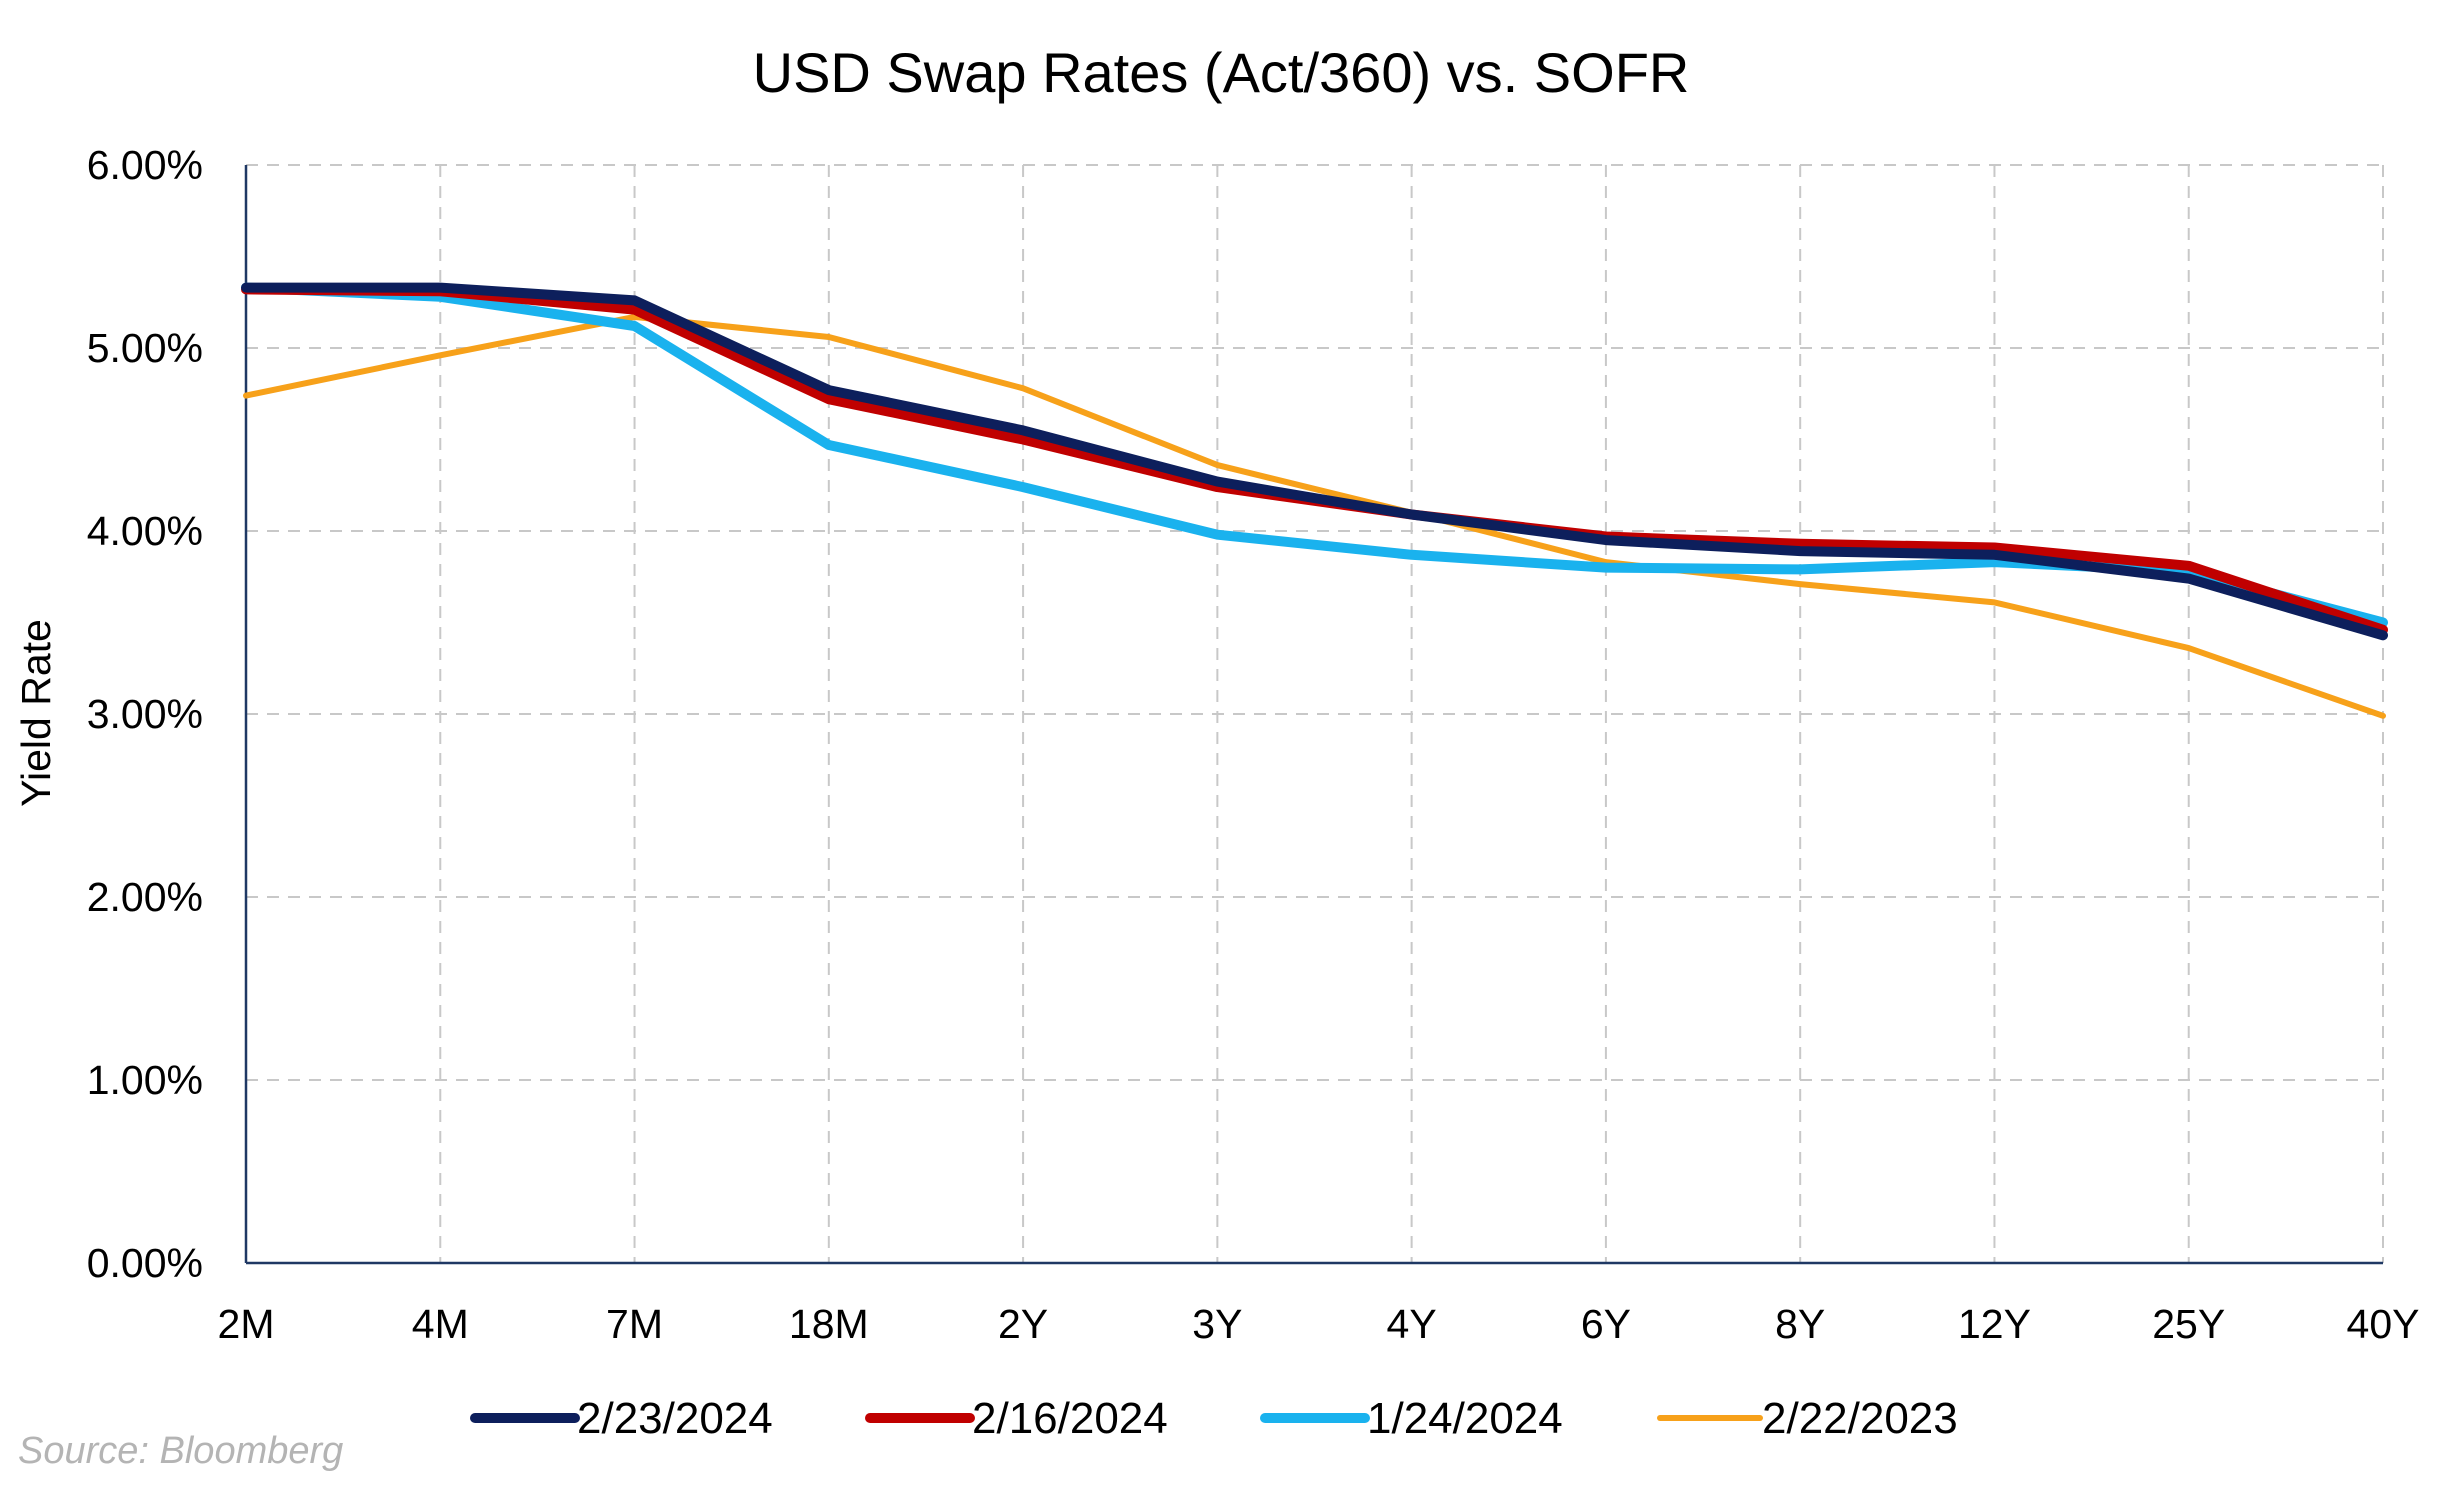 Image resolution: width=2442 pixels, height=1485 pixels. What do you see at coordinates (829, 1324) in the screenshot?
I see `x-tick-label: 18M` at bounding box center [829, 1324].